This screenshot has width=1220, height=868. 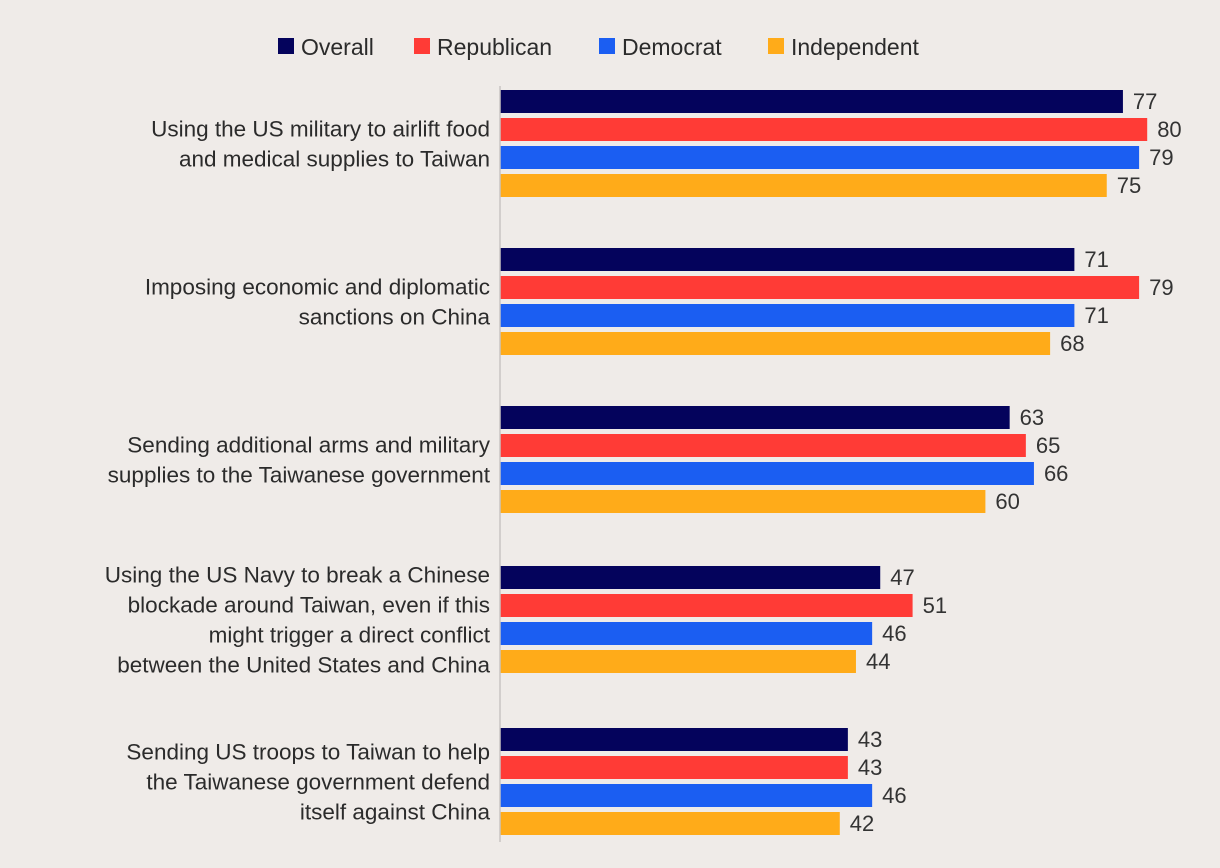 I want to click on bar-democrat-cat4, so click(x=686, y=633).